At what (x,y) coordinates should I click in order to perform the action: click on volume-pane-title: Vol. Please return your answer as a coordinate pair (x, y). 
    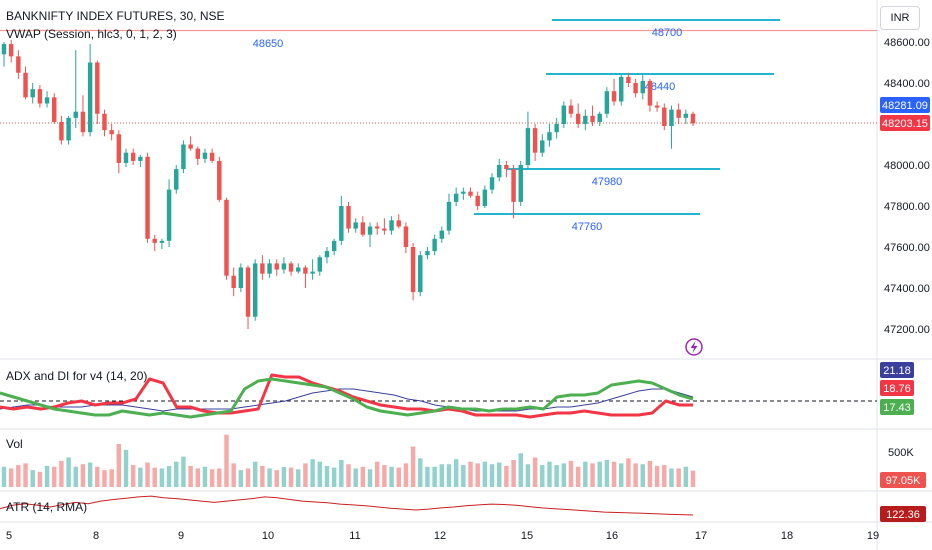
    Looking at the image, I should click on (14, 444).